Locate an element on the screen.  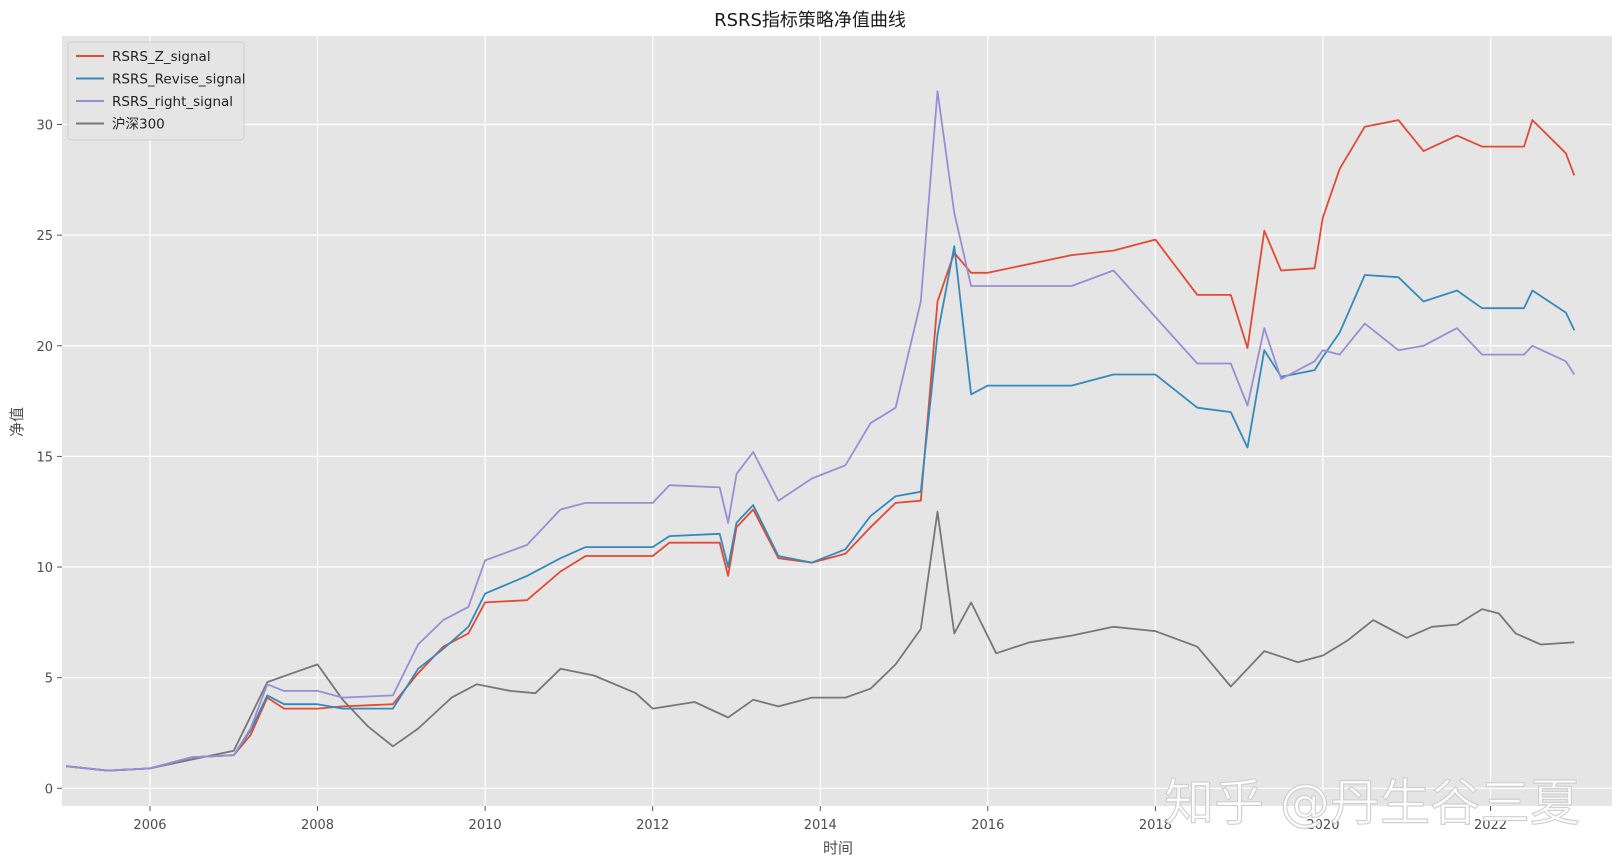
y-axis-label: 净值 is located at coordinates (17, 422).